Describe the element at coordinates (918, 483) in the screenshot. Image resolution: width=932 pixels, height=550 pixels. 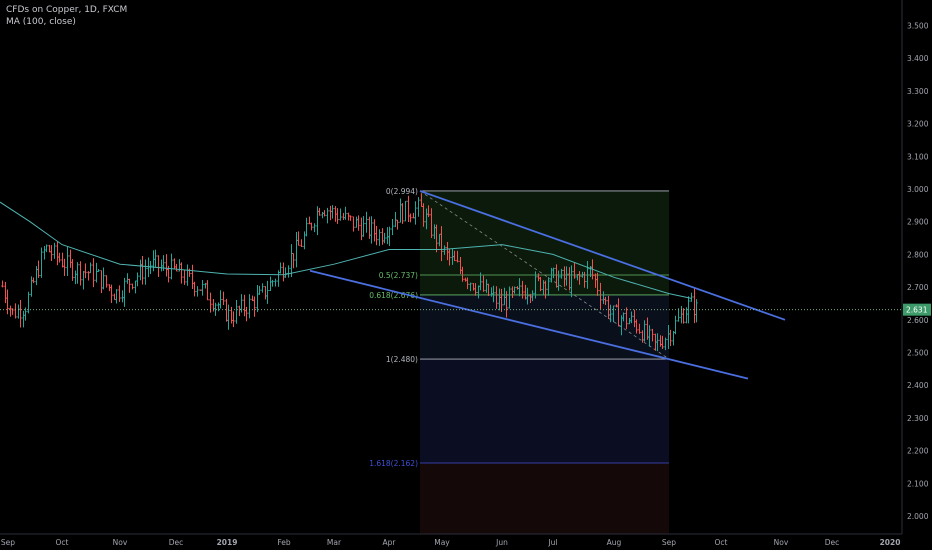
I see `y-tick-label: 2.100` at that location.